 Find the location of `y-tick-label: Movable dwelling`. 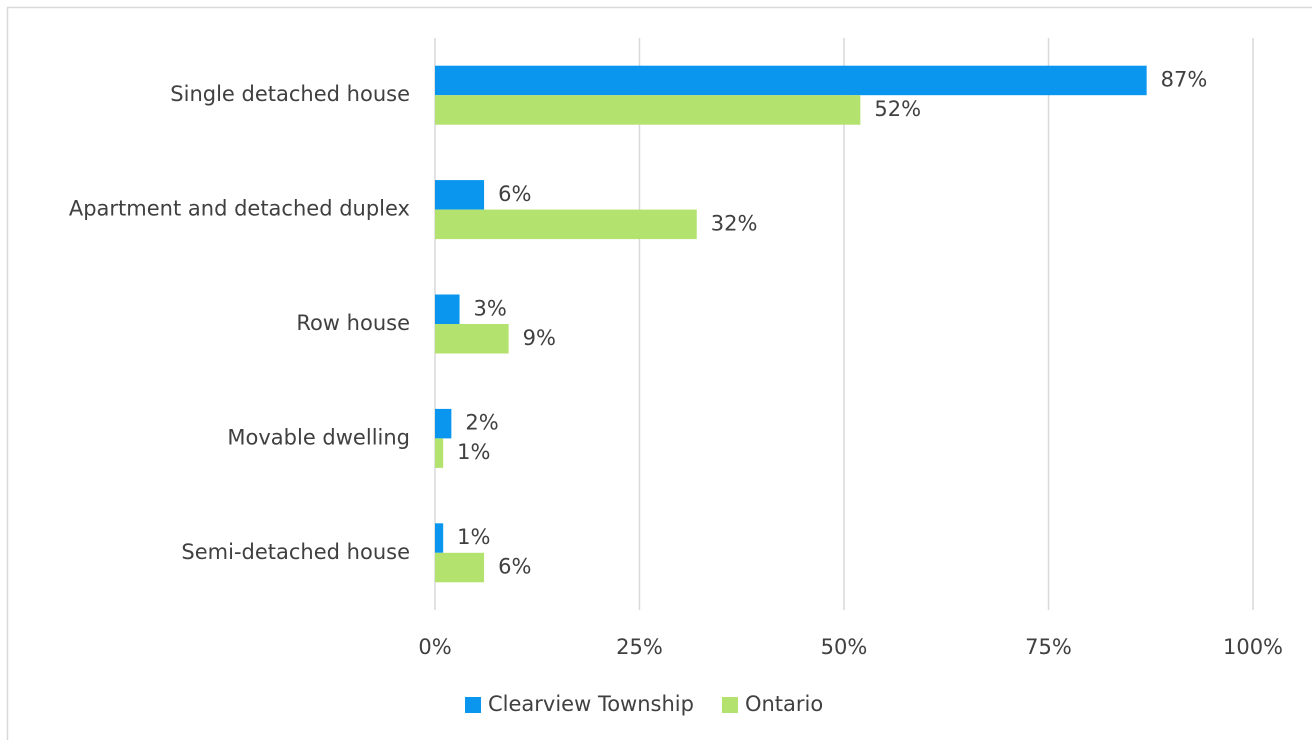

y-tick-label: Movable dwelling is located at coordinates (318, 437).